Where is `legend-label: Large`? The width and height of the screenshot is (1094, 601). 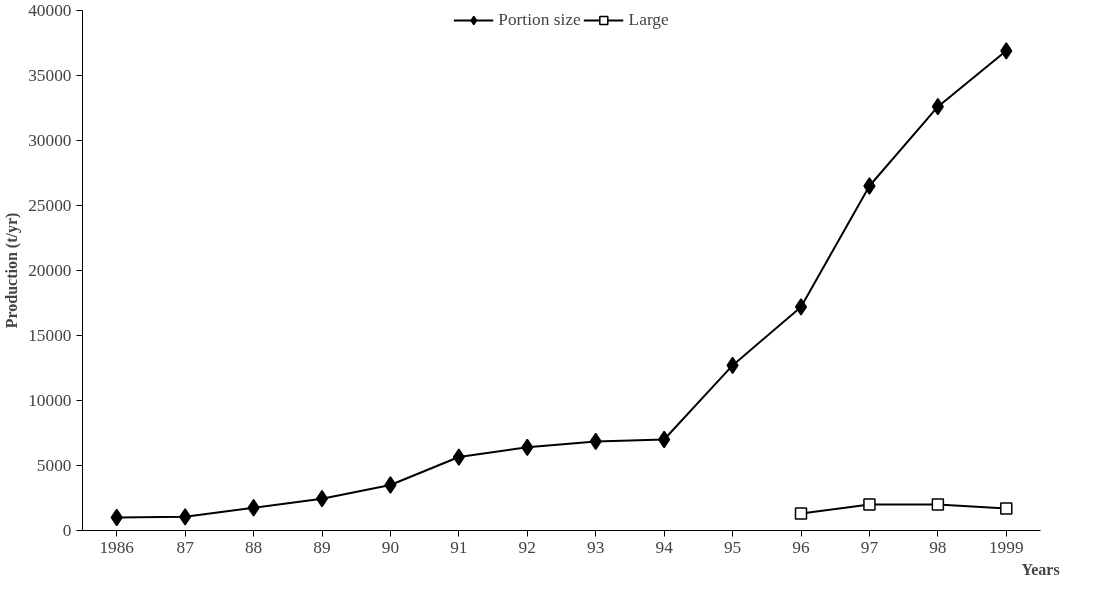 legend-label: Large is located at coordinates (648, 20).